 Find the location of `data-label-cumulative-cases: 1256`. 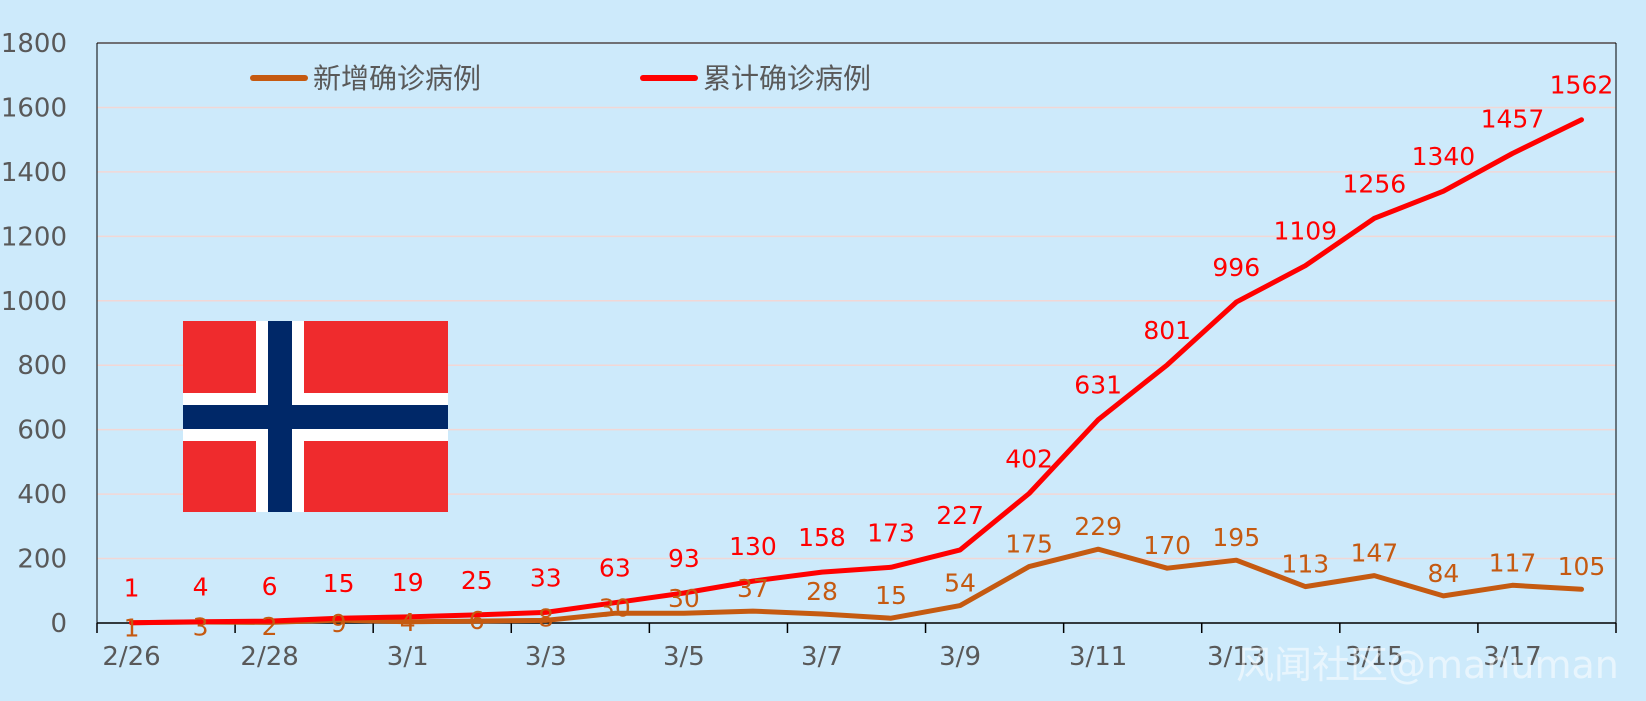

data-label-cumulative-cases: 1256 is located at coordinates (1375, 183).